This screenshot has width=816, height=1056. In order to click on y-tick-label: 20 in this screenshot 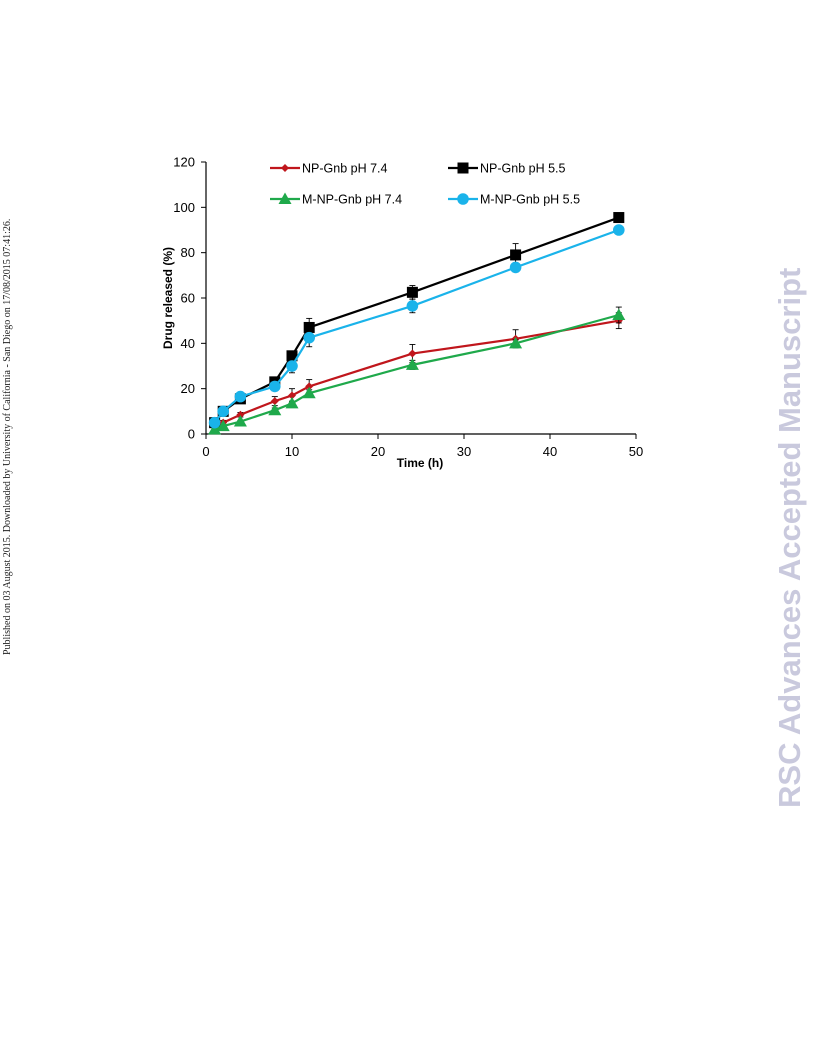, I will do `click(188, 388)`.